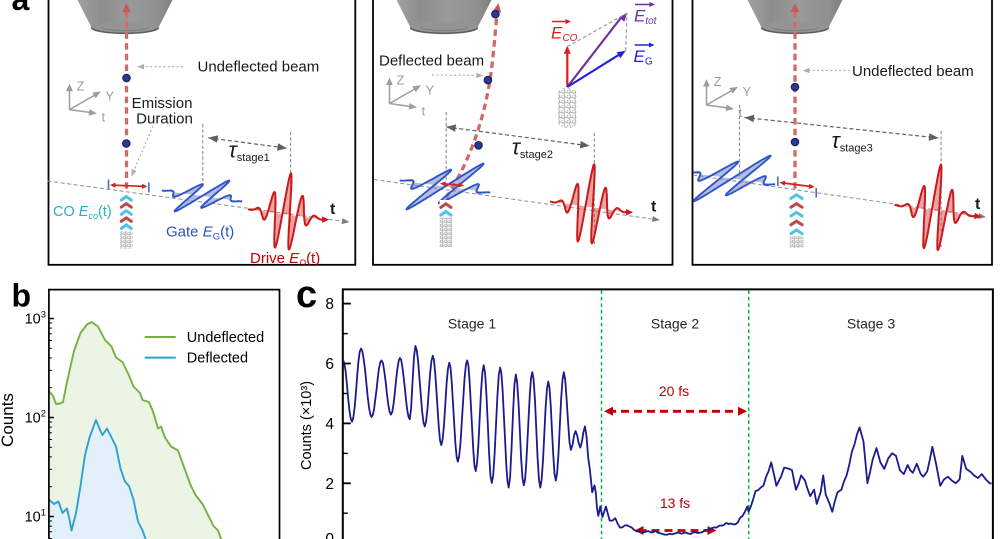  Describe the element at coordinates (646, 17) in the screenshot. I see `svg-text: Etot` at that location.